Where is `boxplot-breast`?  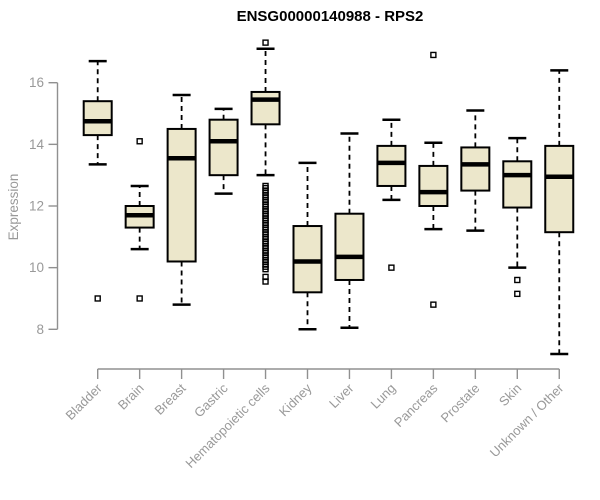 boxplot-breast is located at coordinates (181, 199).